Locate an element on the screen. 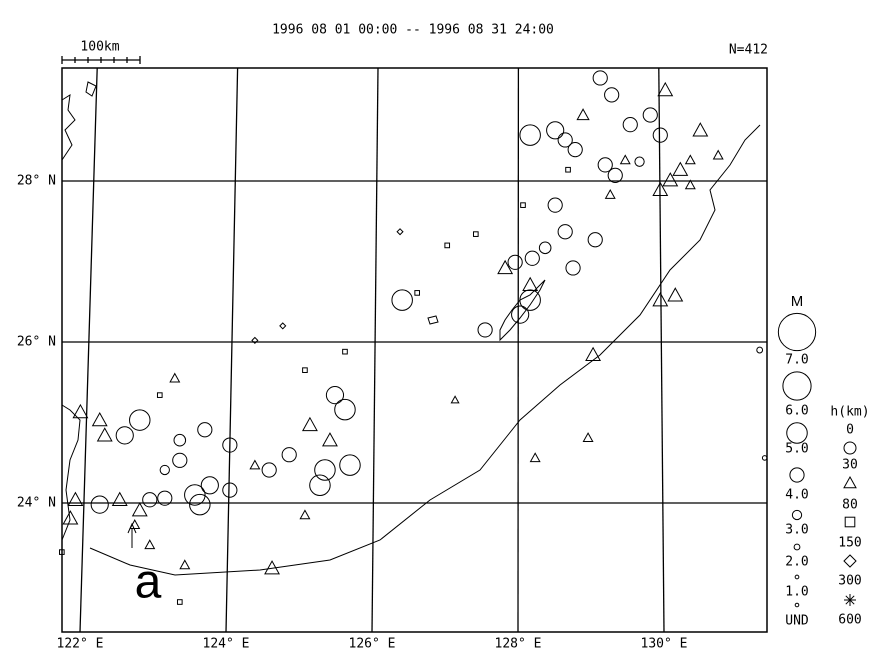  annotation: a is located at coordinates (148, 582).